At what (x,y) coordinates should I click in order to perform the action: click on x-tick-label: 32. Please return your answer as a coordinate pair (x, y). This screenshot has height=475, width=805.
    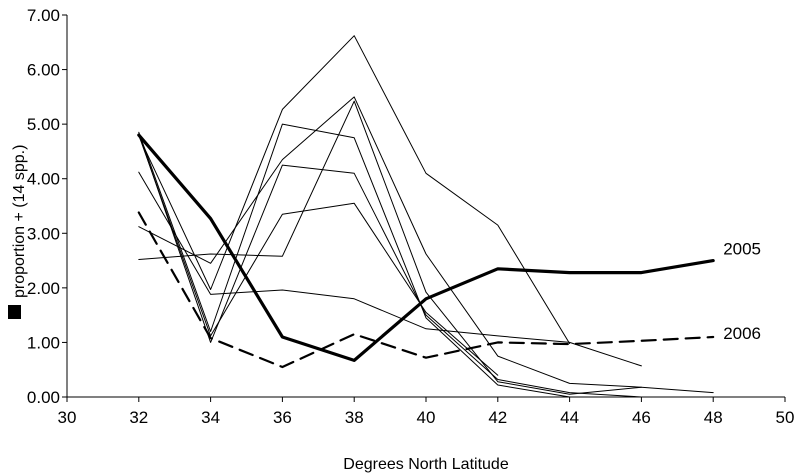
    Looking at the image, I should click on (138, 417).